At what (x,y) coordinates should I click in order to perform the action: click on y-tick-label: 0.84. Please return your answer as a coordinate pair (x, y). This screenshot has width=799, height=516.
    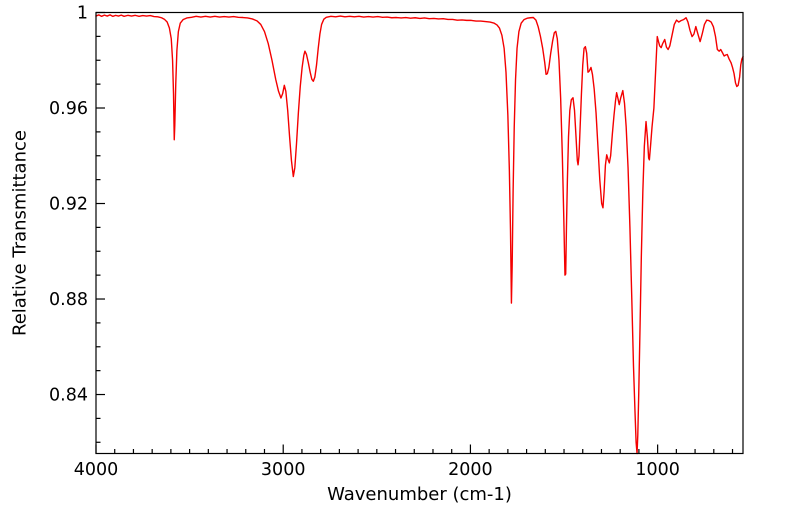
    Looking at the image, I should click on (68, 396).